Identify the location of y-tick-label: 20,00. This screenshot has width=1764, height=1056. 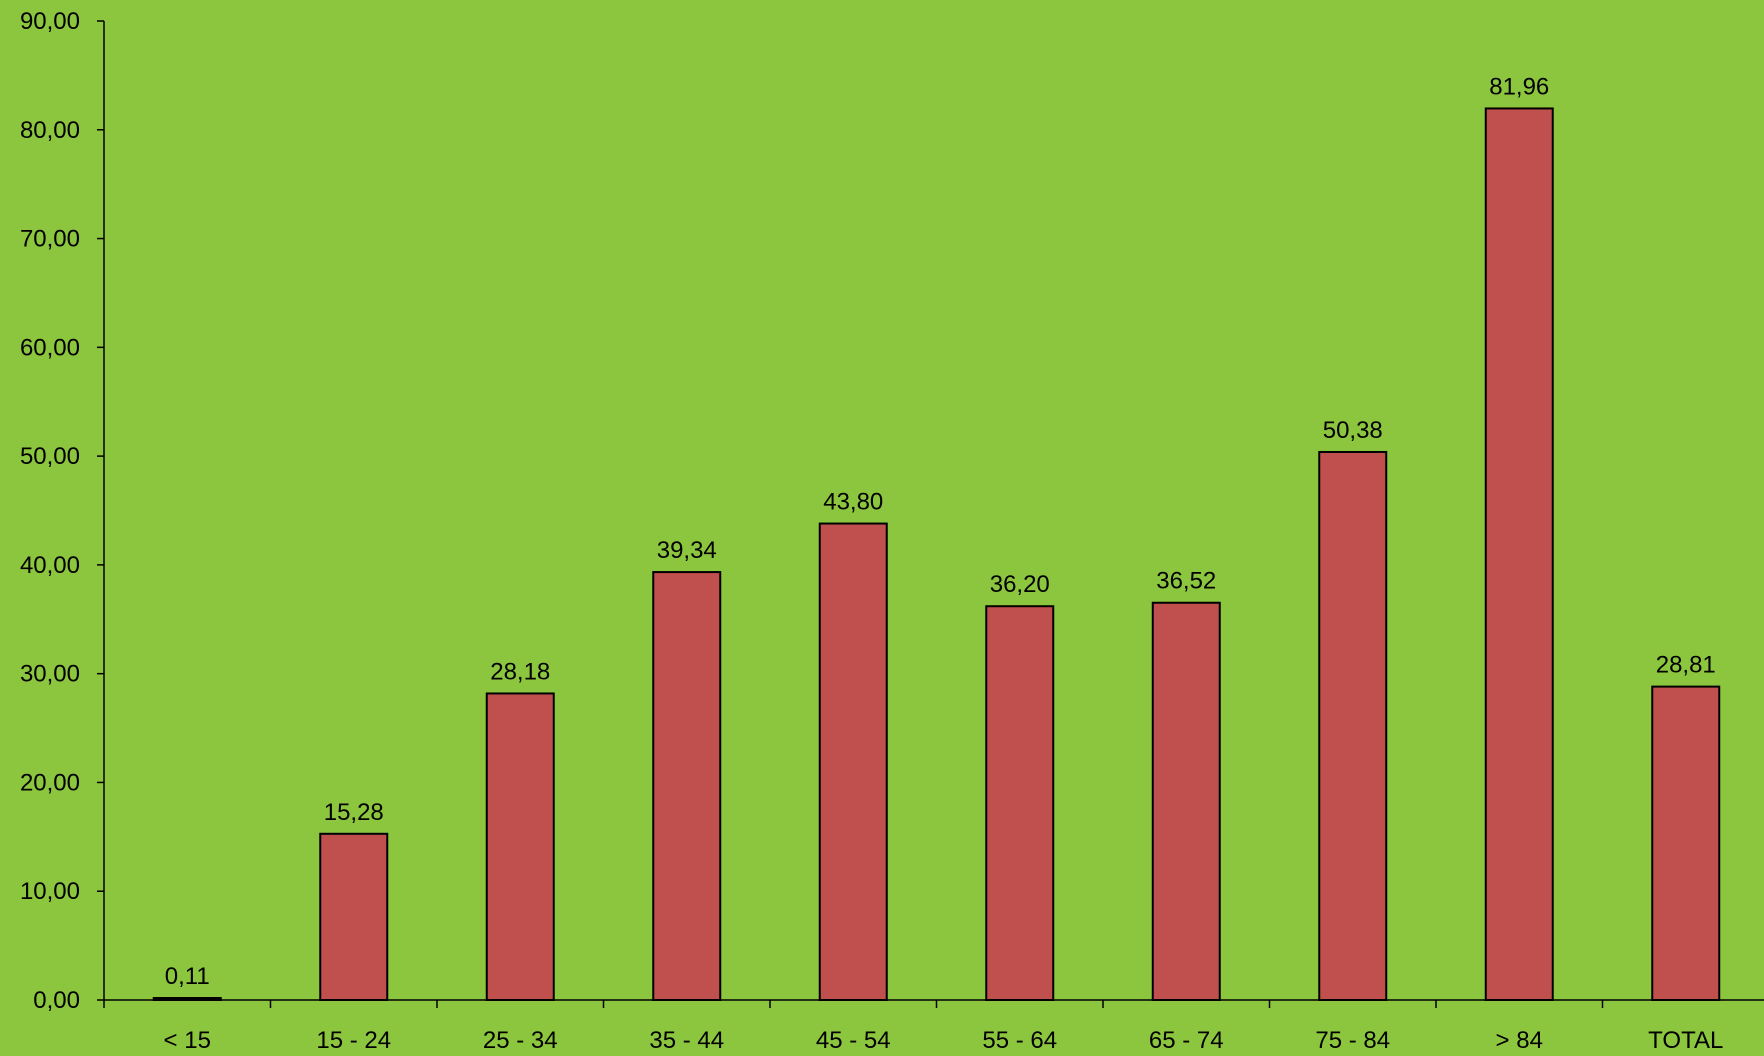
(50, 782).